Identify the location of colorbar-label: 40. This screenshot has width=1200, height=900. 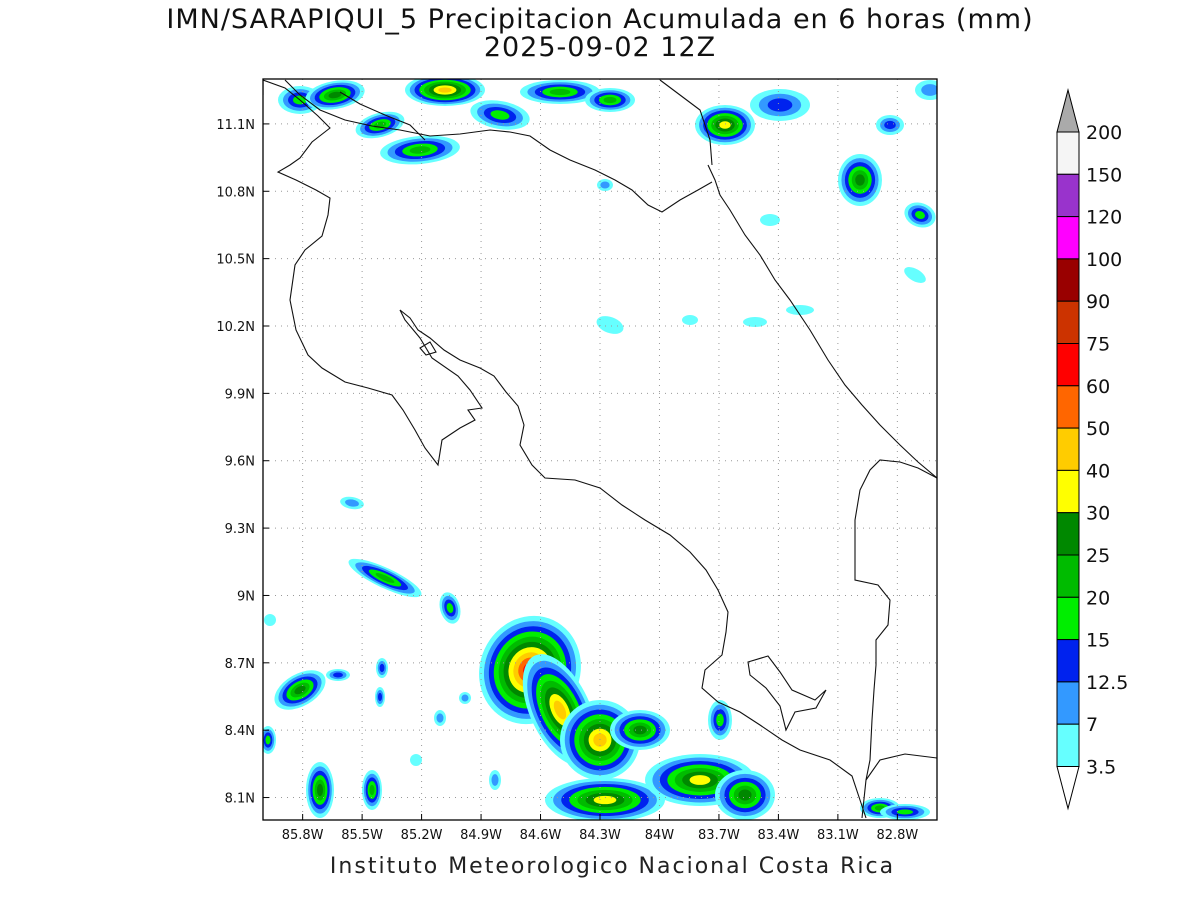
(1098, 471).